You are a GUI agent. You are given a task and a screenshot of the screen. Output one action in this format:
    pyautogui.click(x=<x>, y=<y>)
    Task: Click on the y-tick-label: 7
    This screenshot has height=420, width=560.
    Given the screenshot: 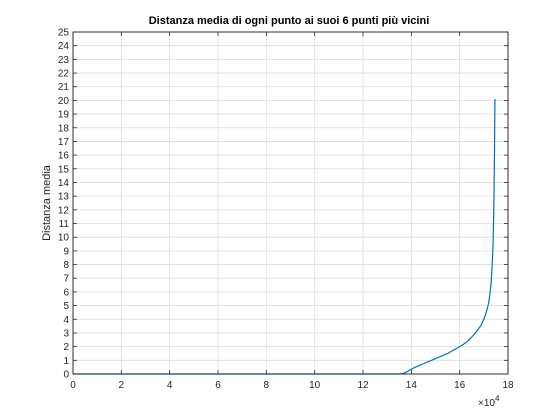 What is the action you would take?
    pyautogui.click(x=66, y=279)
    